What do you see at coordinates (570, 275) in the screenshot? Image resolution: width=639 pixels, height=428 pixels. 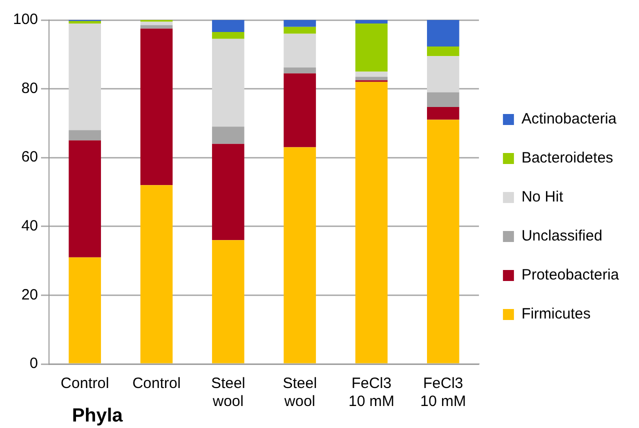 I see `legend-label: Proteobacteria` at bounding box center [570, 275].